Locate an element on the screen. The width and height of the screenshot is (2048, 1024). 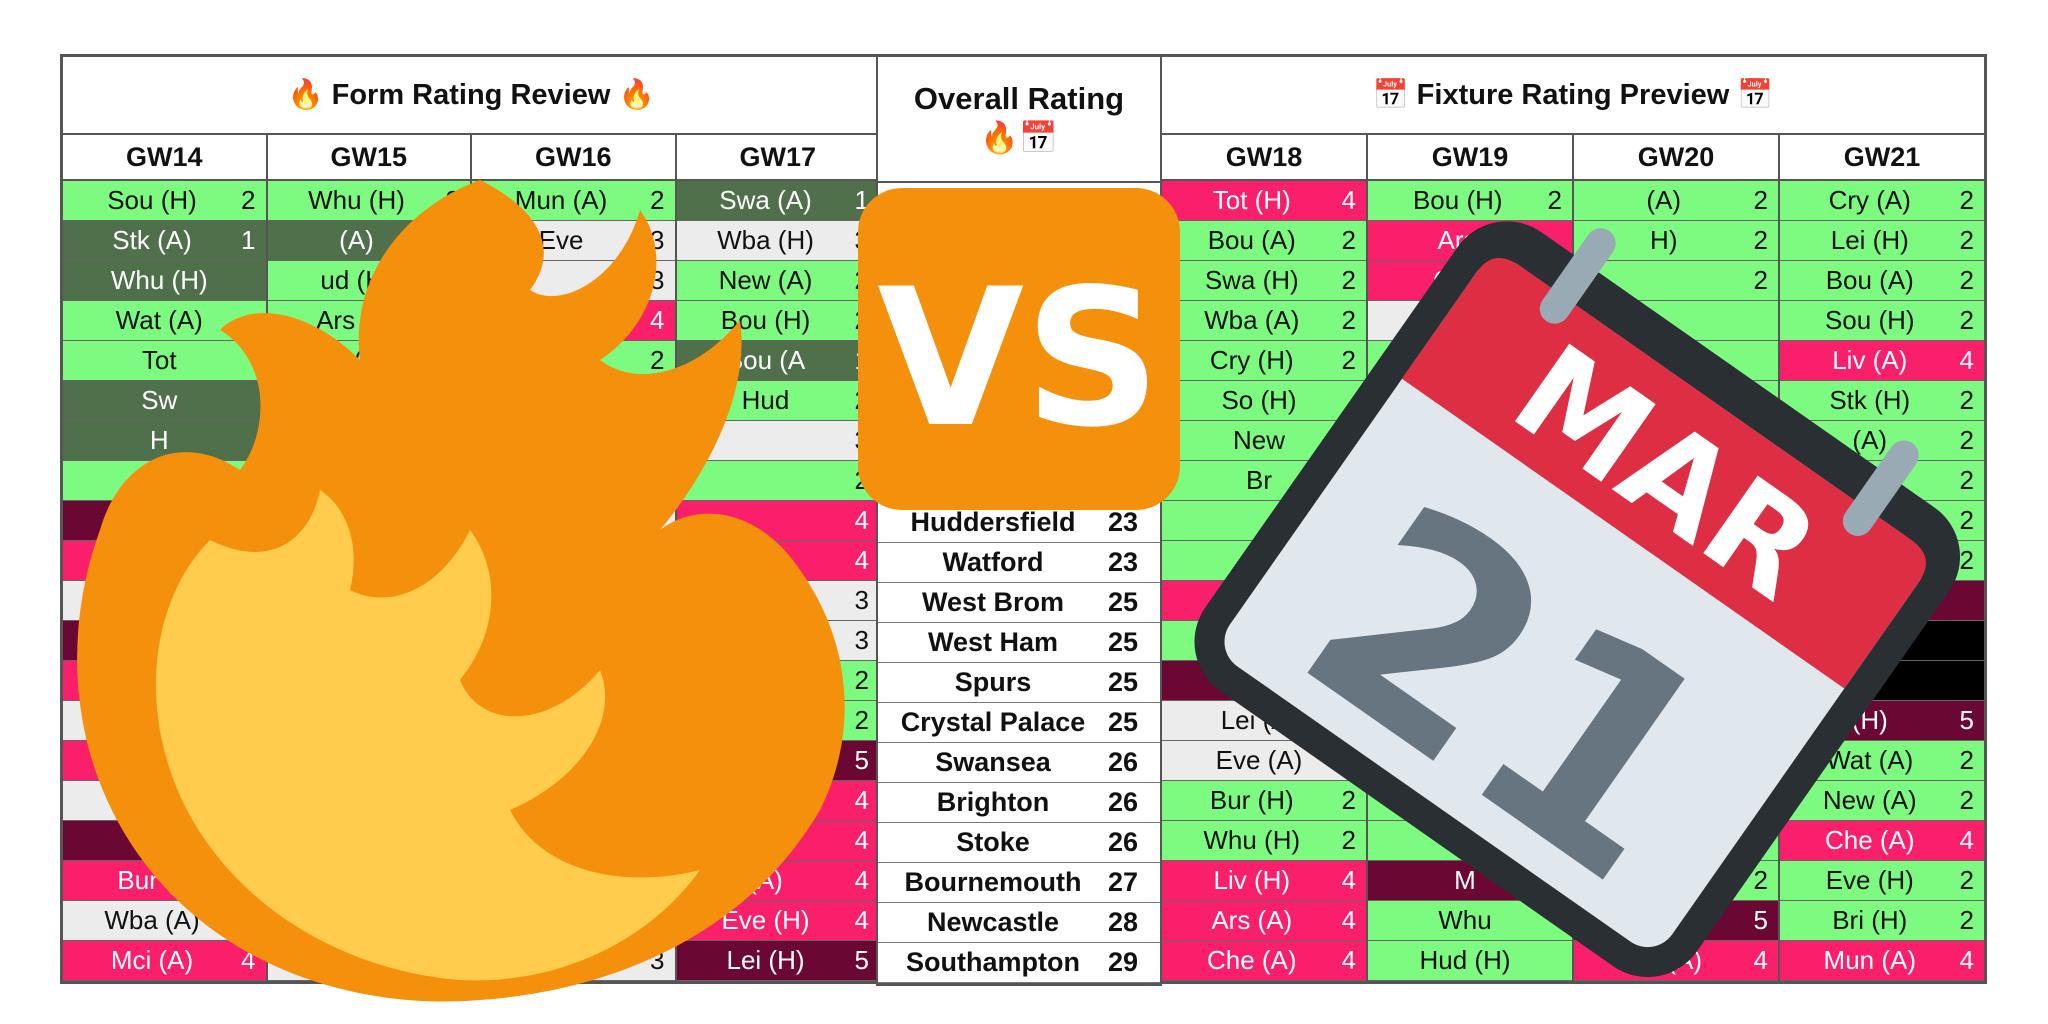
gameweek-header: GW16 is located at coordinates (572, 157).